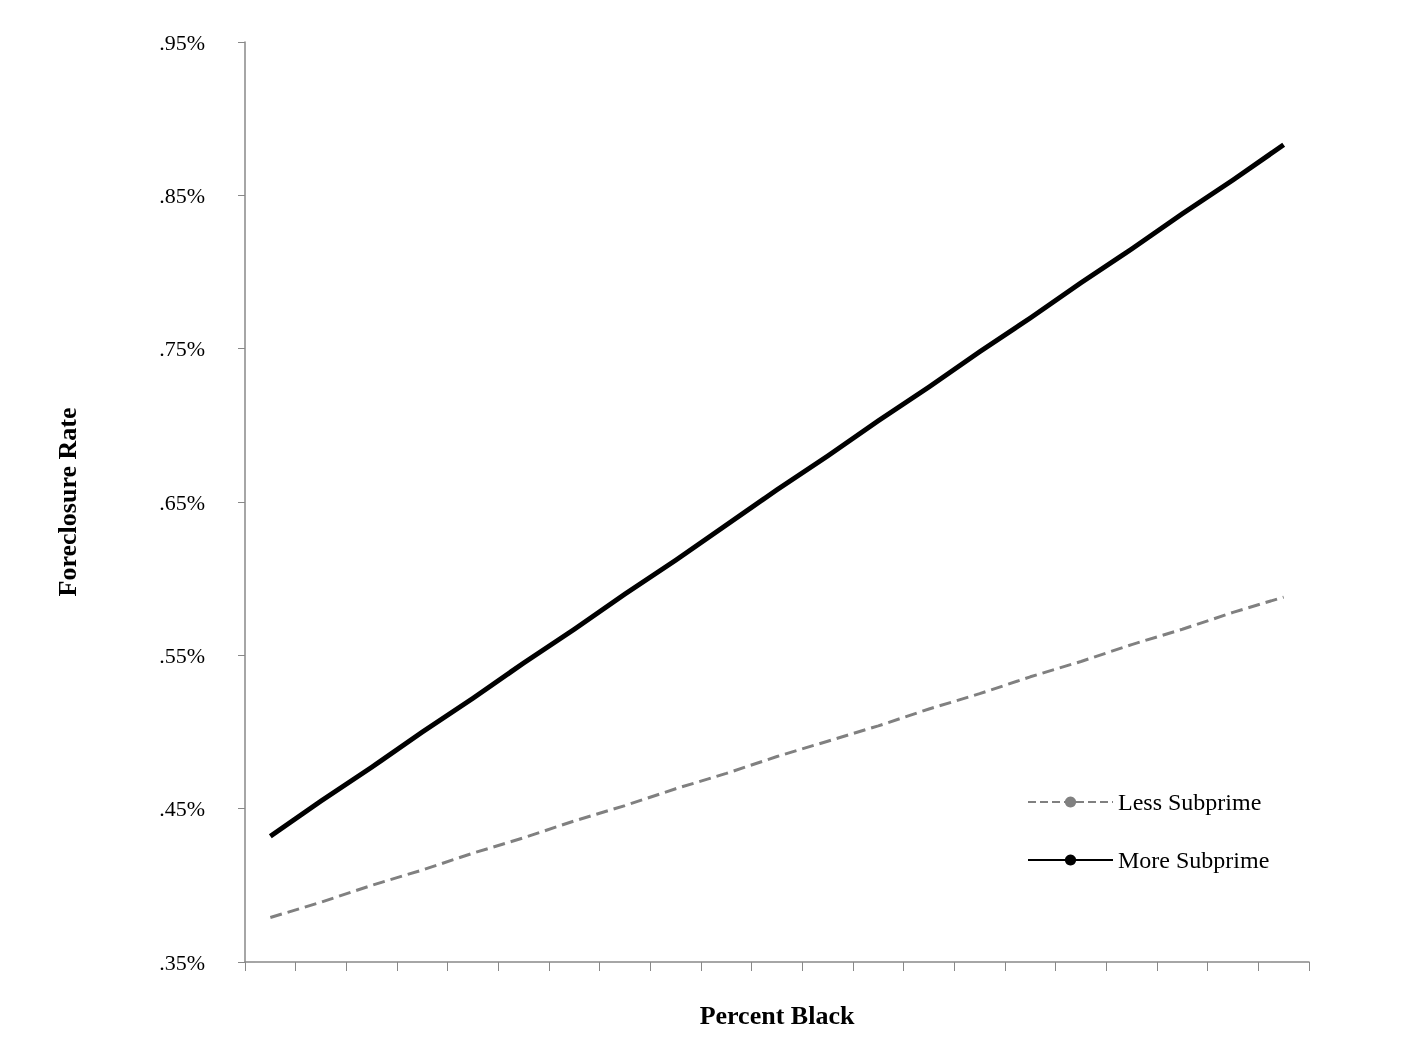 This screenshot has height=1055, width=1416. What do you see at coordinates (182, 655) in the screenshot?
I see `y-tick-label: .55%` at bounding box center [182, 655].